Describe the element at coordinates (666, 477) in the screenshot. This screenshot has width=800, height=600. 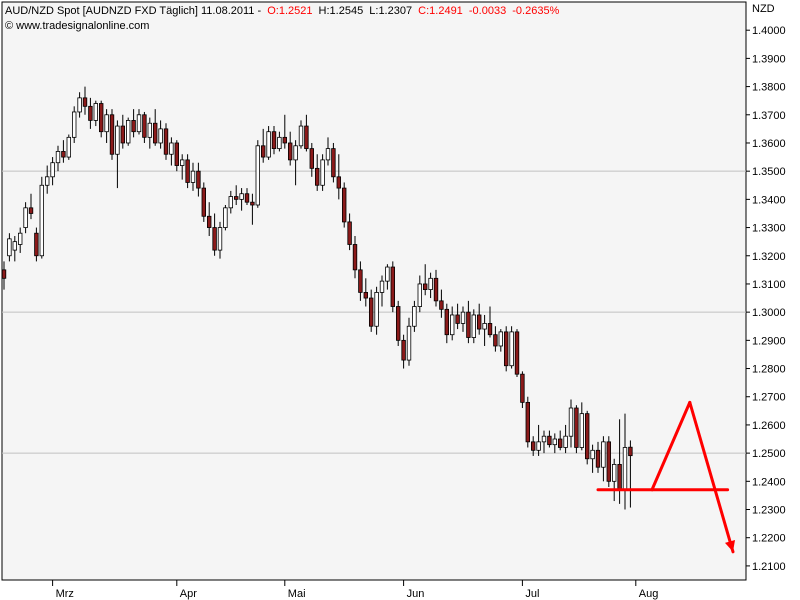
I see `annotations` at that location.